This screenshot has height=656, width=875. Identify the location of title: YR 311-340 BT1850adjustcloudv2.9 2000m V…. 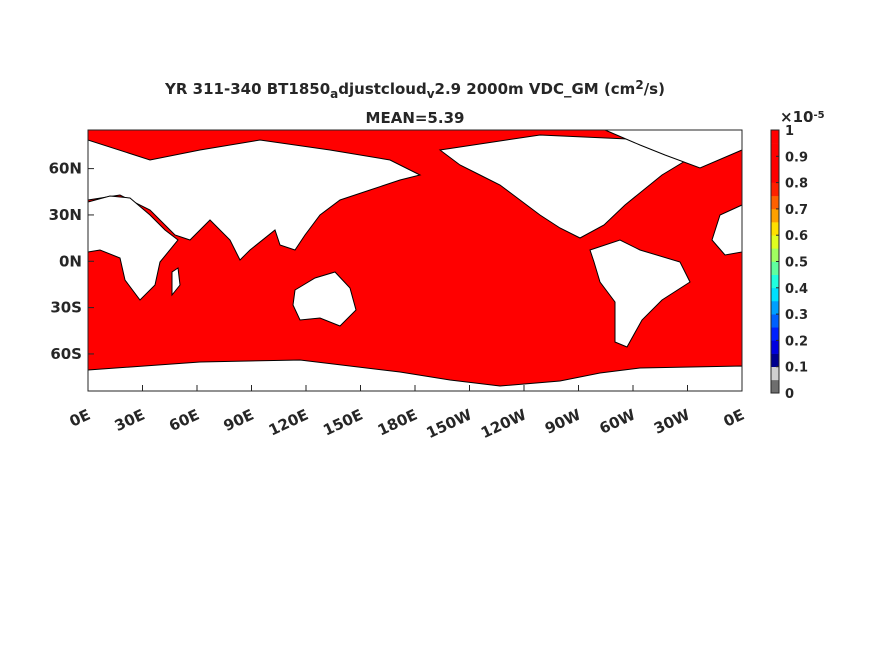
(414, 89).